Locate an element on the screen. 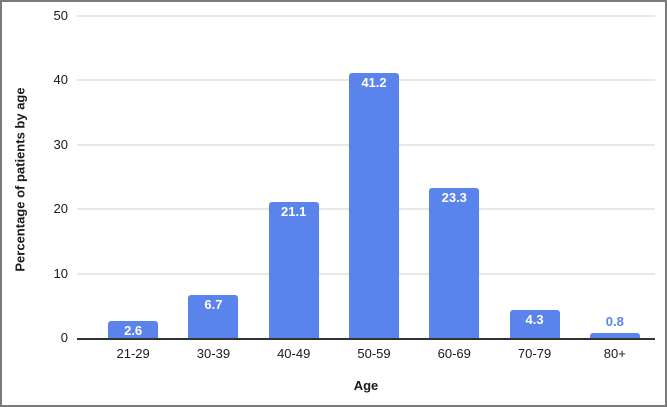 This screenshot has height=407, width=667. x-category-label: 30-39 is located at coordinates (213, 353).